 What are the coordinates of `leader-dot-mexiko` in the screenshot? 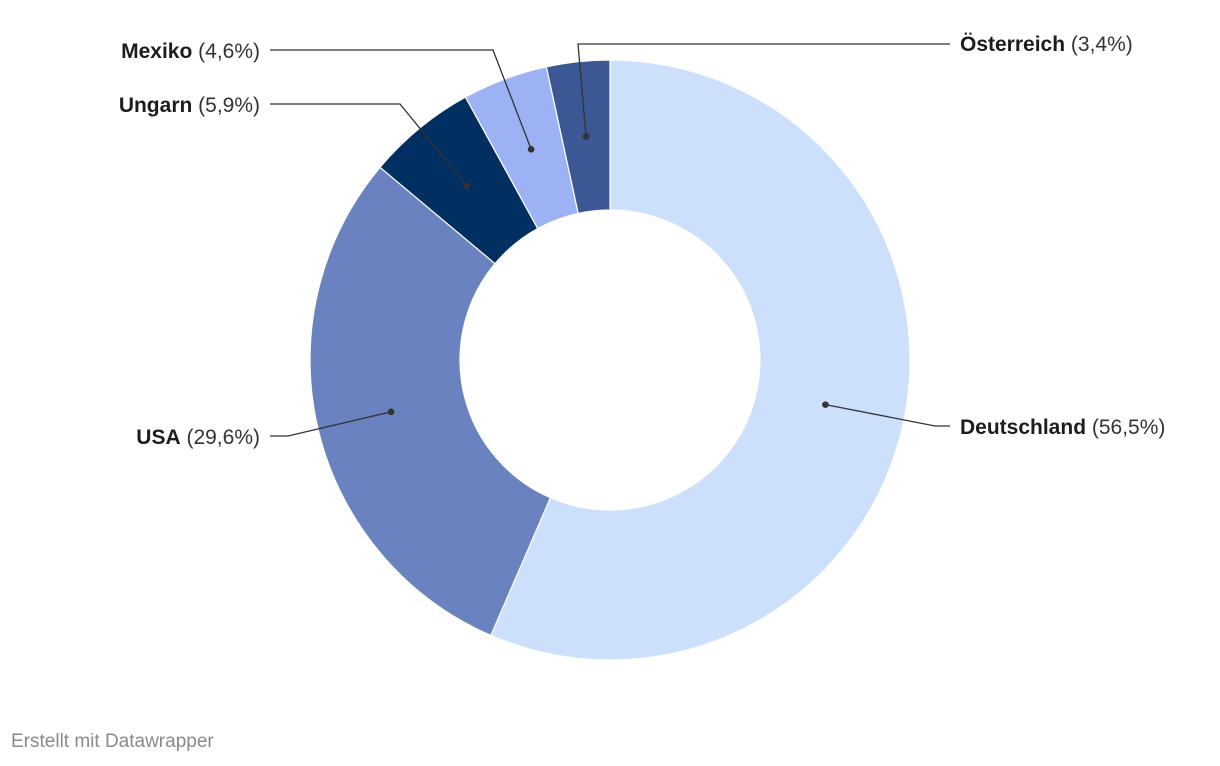 It's located at (531, 149).